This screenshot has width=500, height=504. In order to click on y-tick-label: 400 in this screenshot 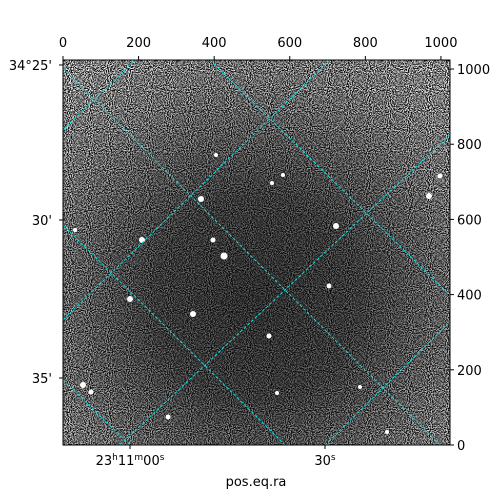, I will do `click(469, 296)`.